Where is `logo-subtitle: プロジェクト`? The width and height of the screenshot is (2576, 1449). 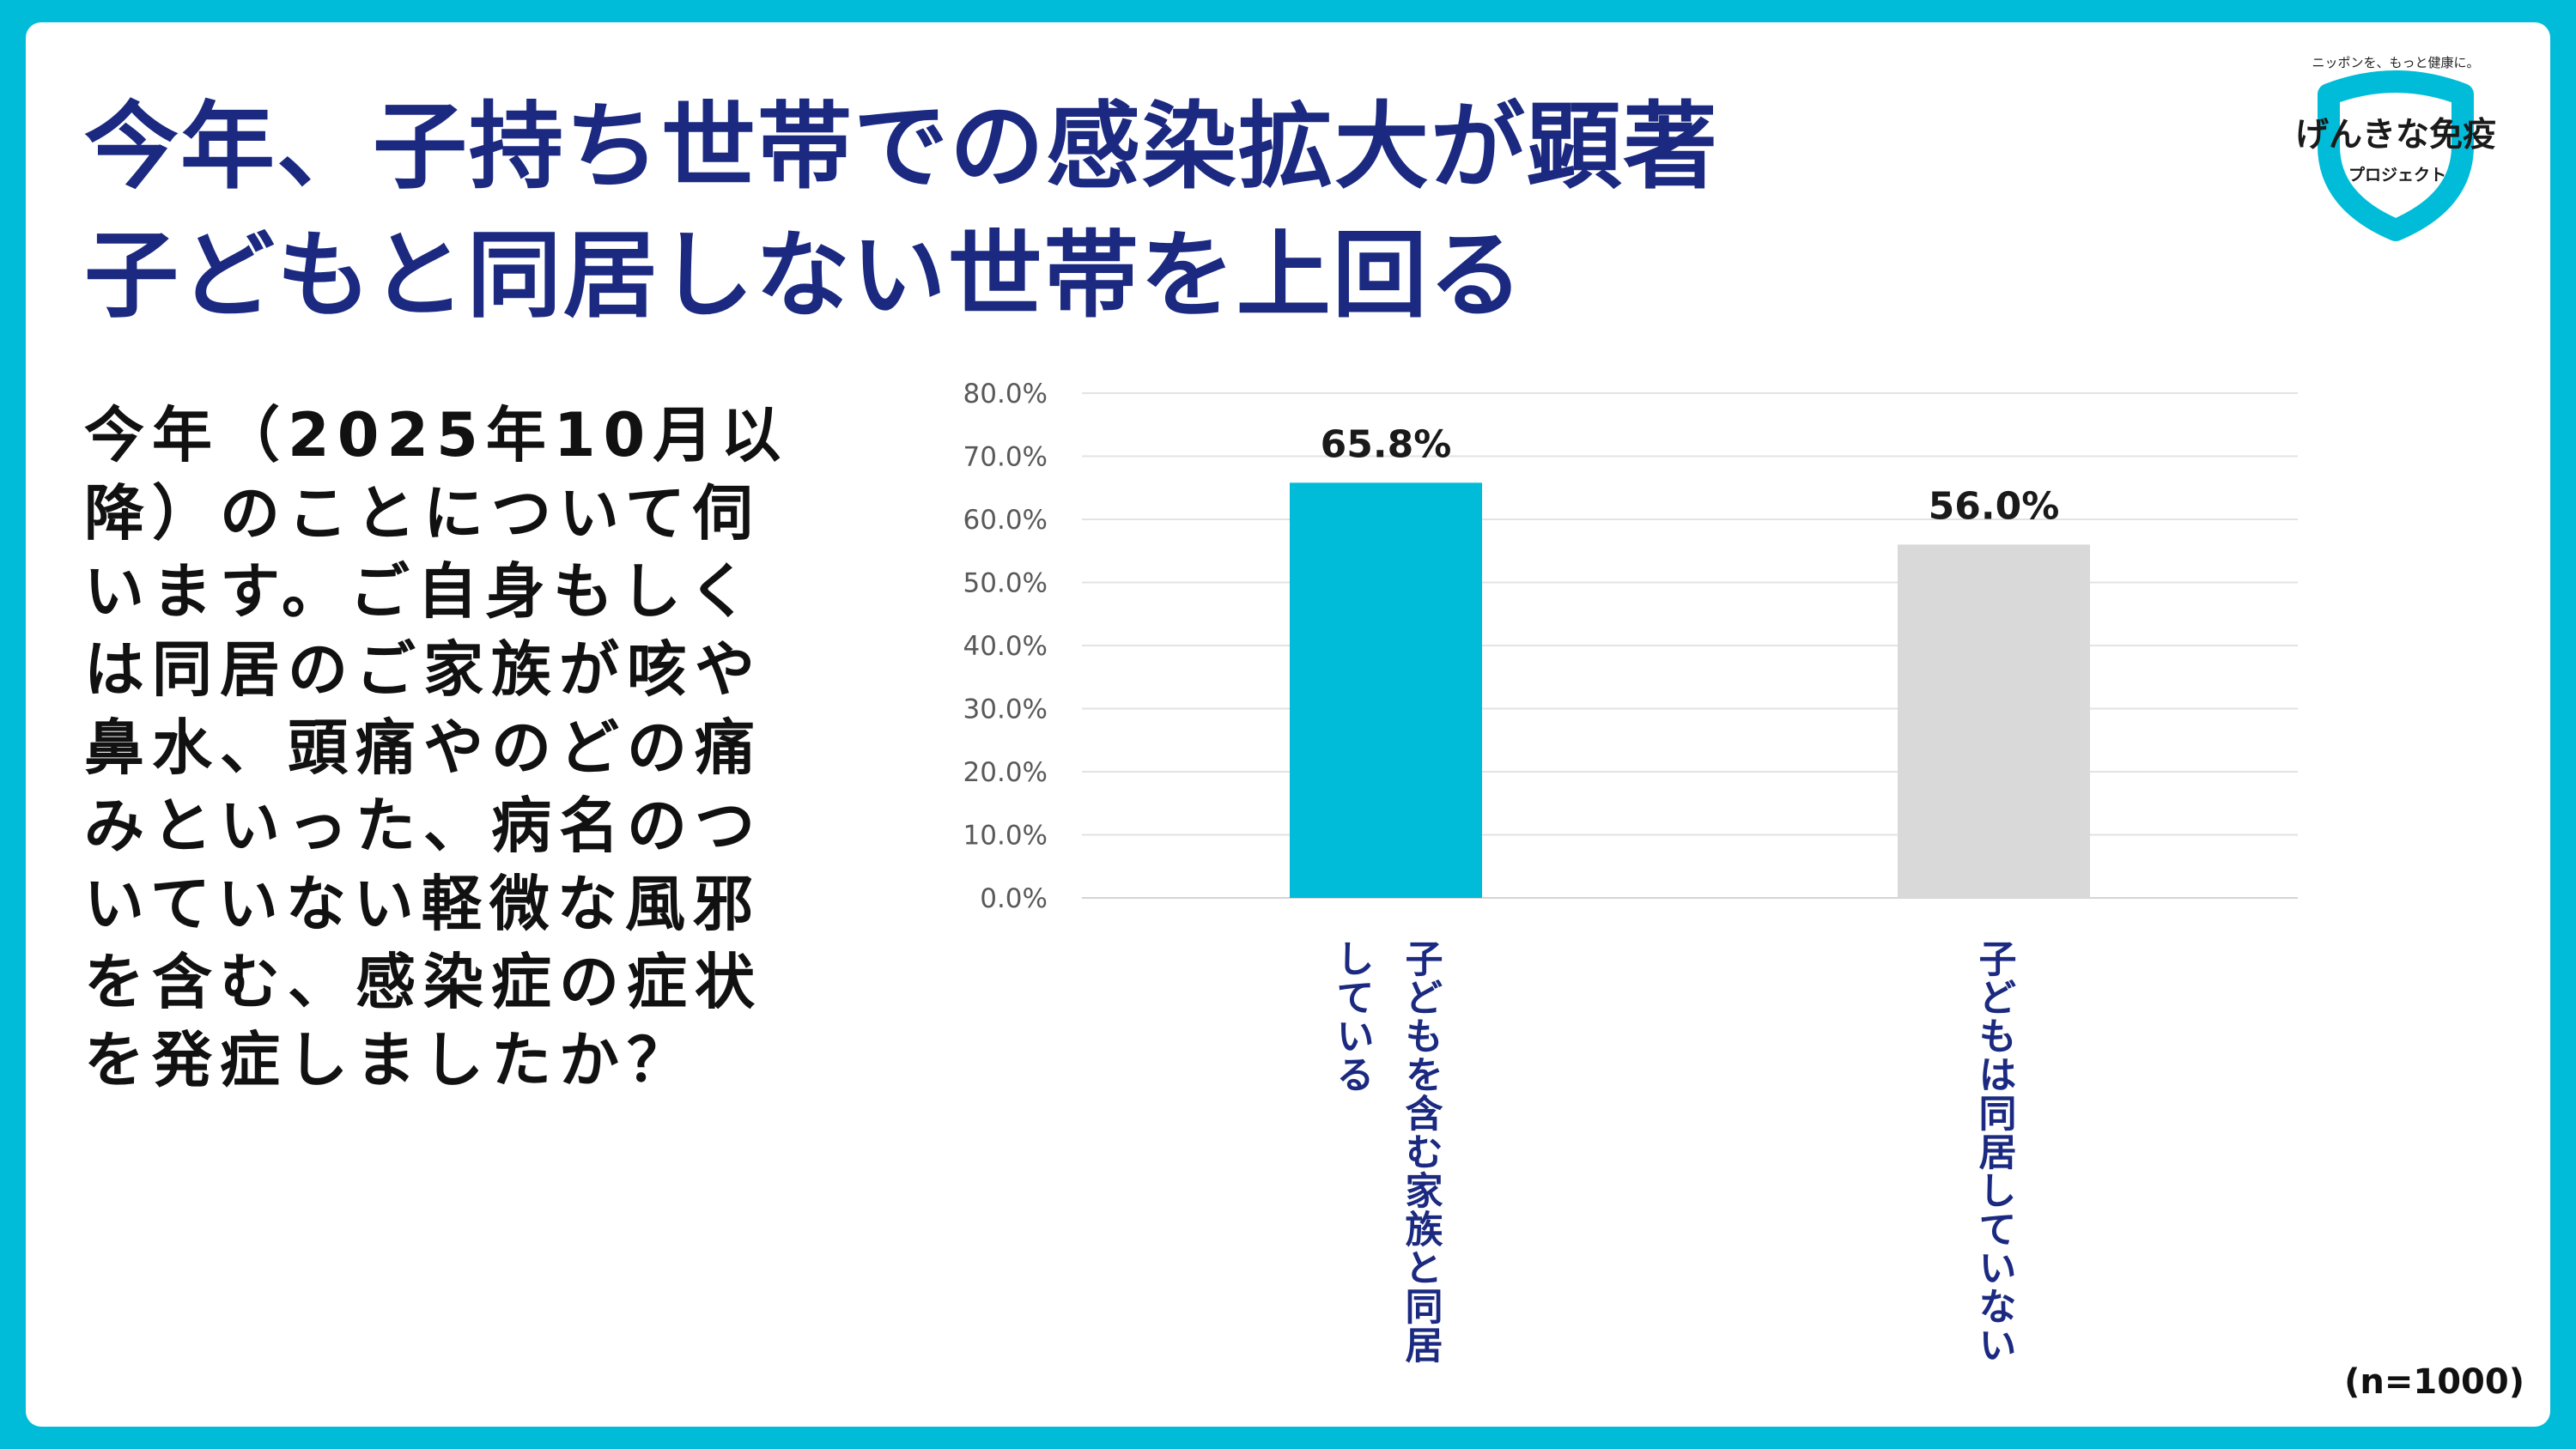
logo-subtitle: プロジェクト is located at coordinates (2397, 175).